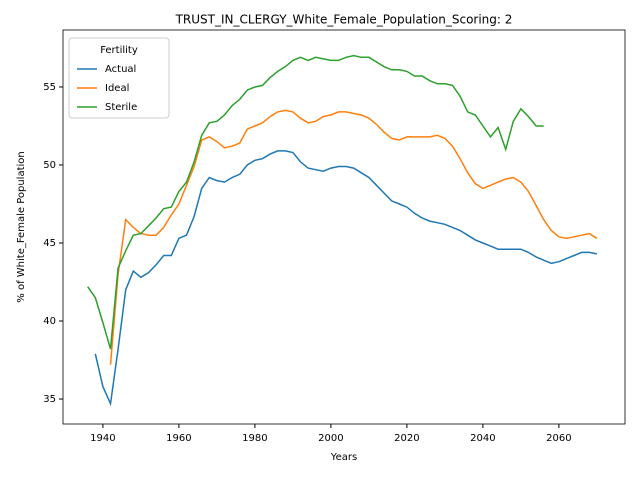 This screenshot has height=484, width=640. What do you see at coordinates (119, 78) in the screenshot?
I see `legend-box` at bounding box center [119, 78].